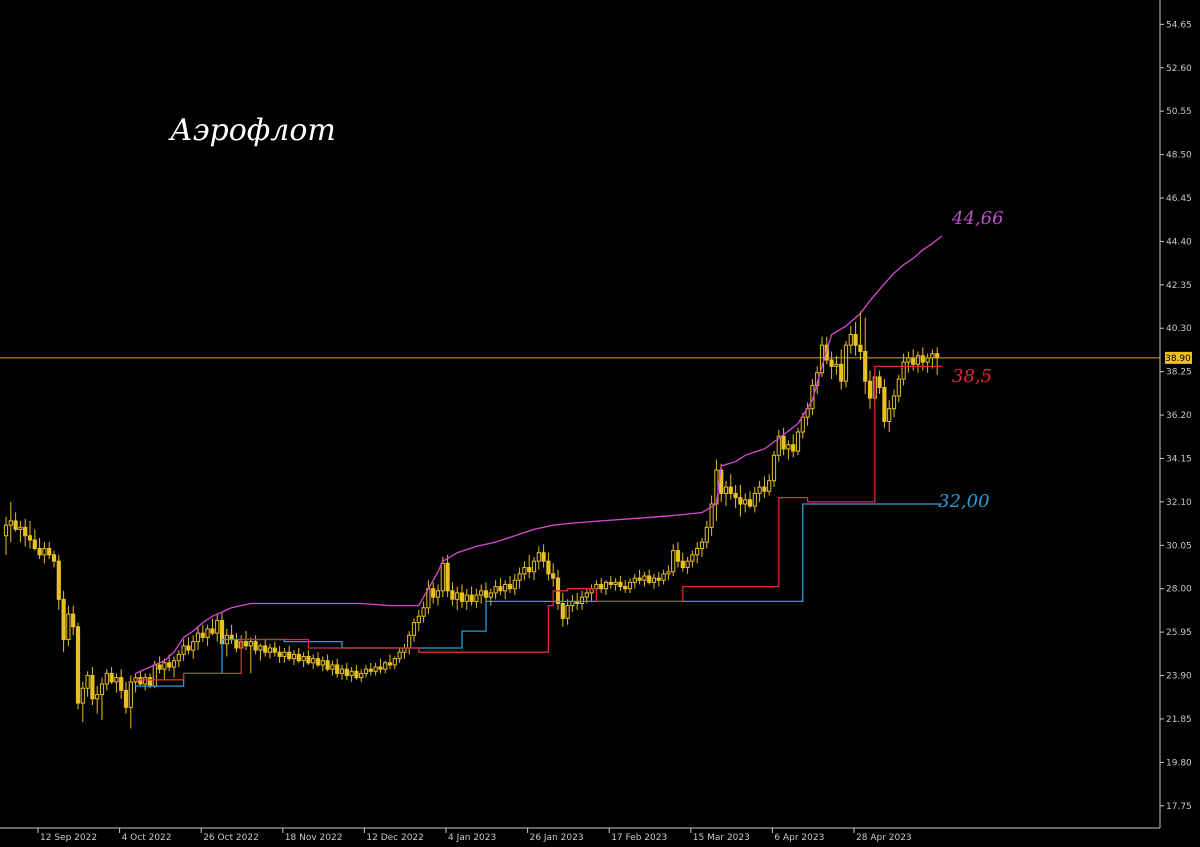 The height and width of the screenshot is (847, 1200). What do you see at coordinates (1179, 633) in the screenshot?
I see `y-tick-label: 25.95` at bounding box center [1179, 633].